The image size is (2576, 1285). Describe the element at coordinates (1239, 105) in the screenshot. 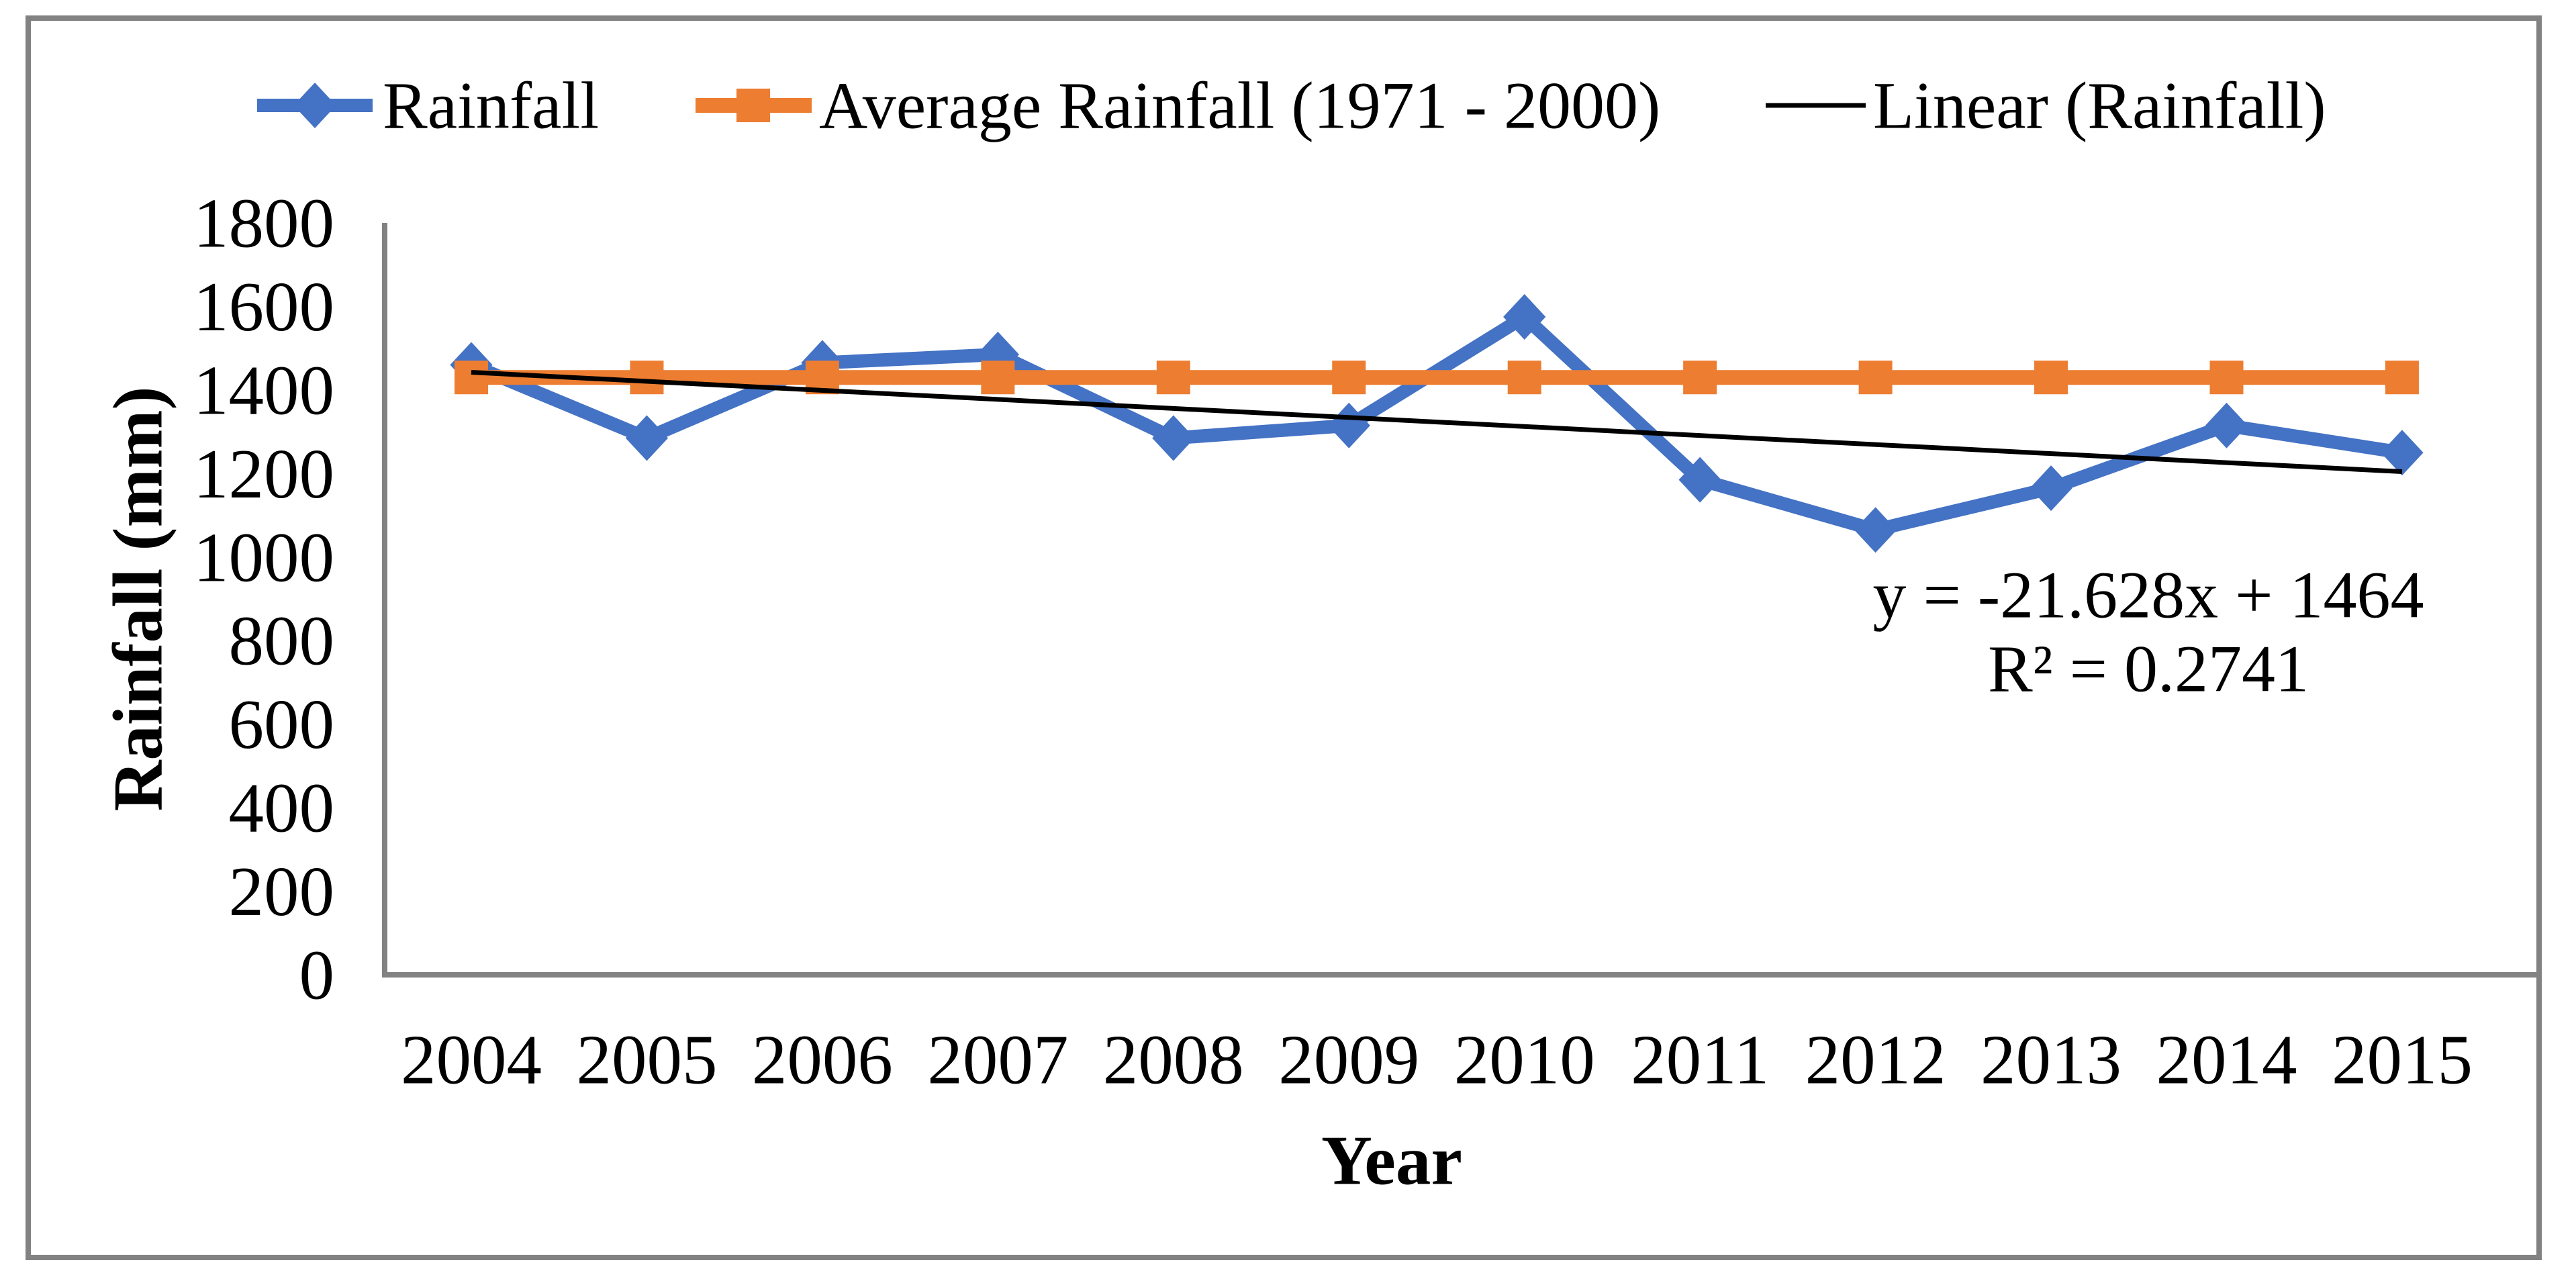

I see `legend-label-average-rainfall: Average Rainfall (1971 - 2000)` at that location.